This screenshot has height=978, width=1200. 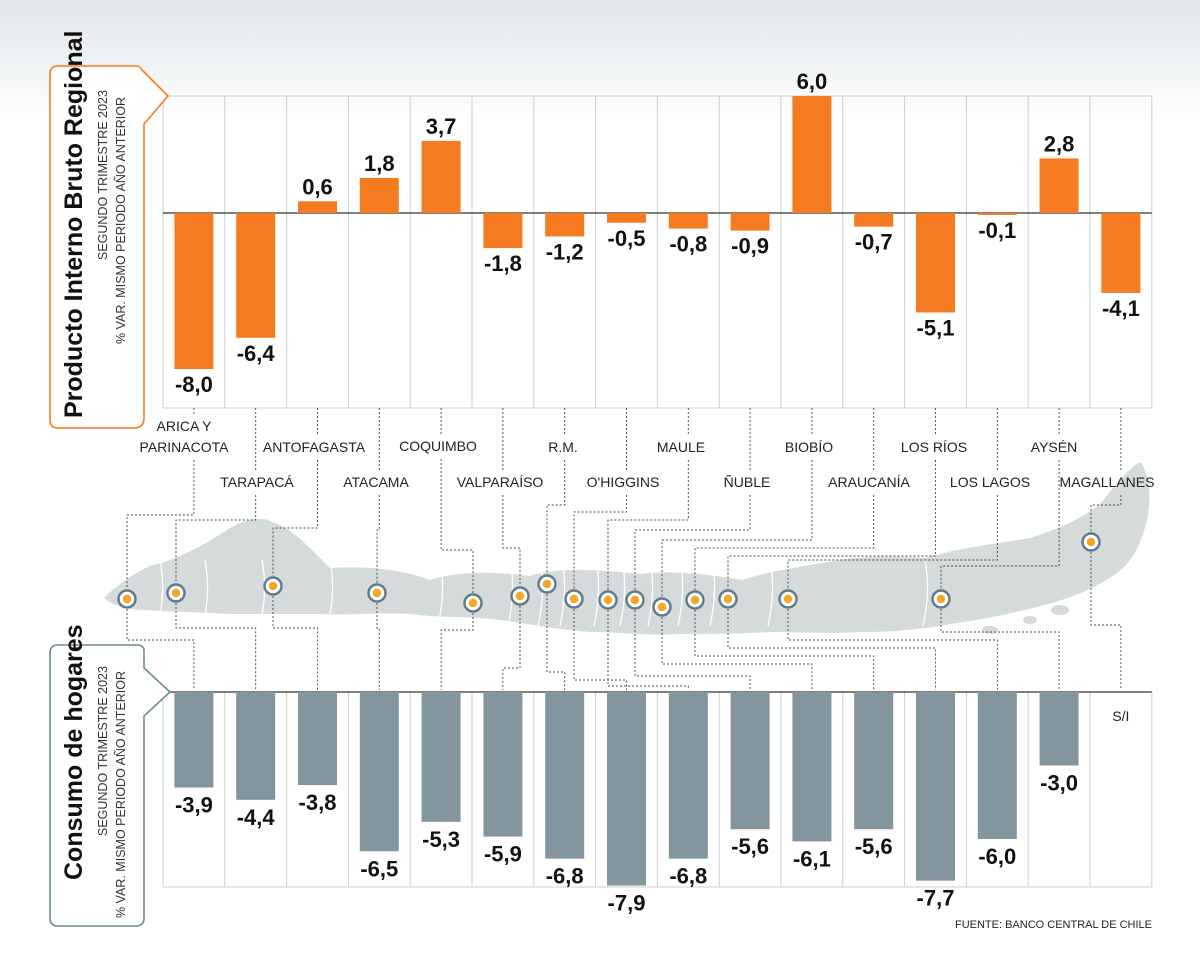 What do you see at coordinates (874, 242) in the screenshot?
I see `pib-data-label: -0,7` at bounding box center [874, 242].